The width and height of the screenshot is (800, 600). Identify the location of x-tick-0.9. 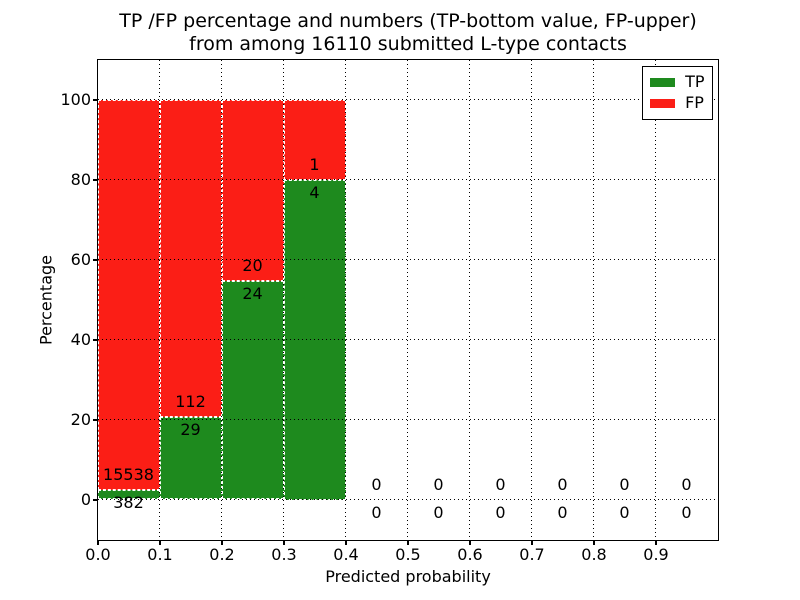
(656, 542).